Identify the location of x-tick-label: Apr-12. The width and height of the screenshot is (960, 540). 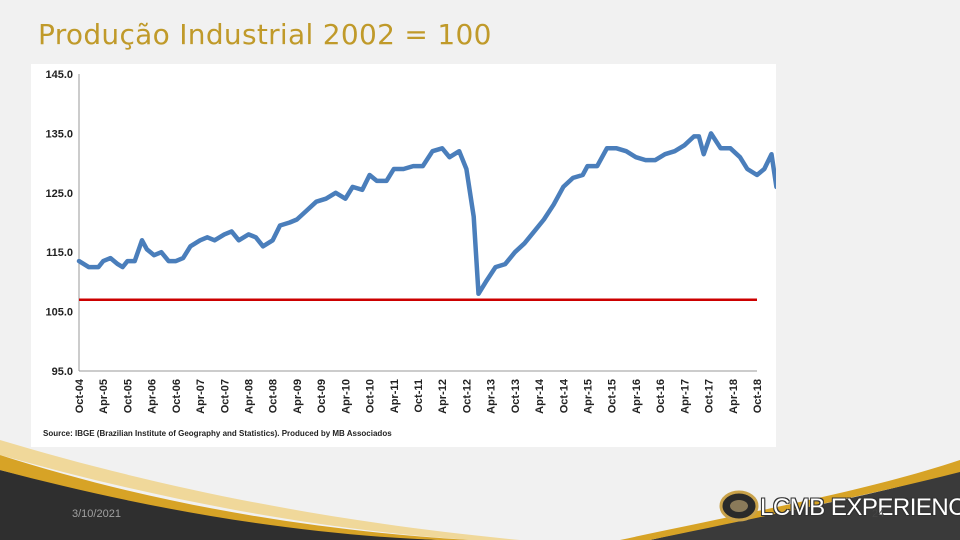
(443, 396).